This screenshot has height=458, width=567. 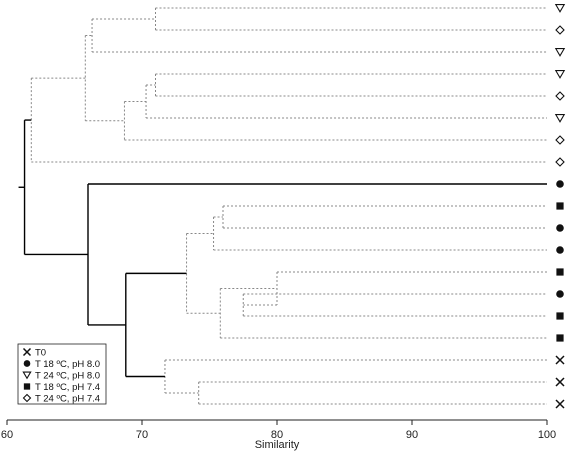 I want to click on x-axis-title: Similarity, so click(x=277, y=445).